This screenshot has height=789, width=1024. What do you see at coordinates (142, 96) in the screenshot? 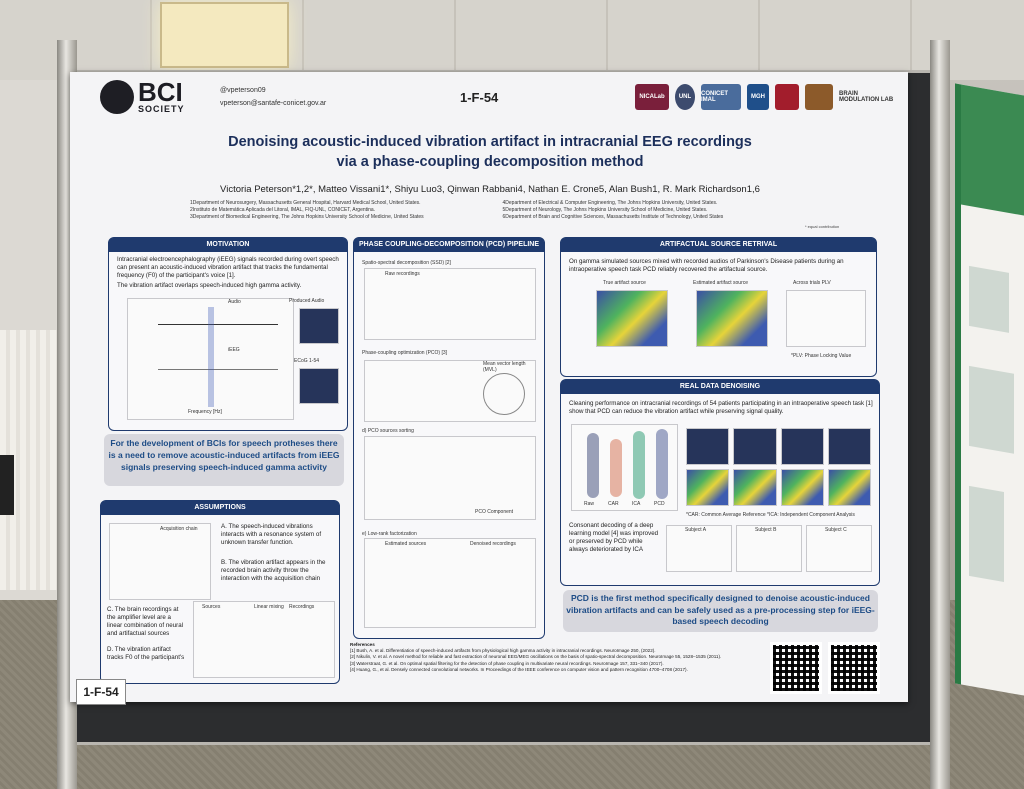
I see `bci-society-logo: BCI SOCIETY` at bounding box center [142, 96].